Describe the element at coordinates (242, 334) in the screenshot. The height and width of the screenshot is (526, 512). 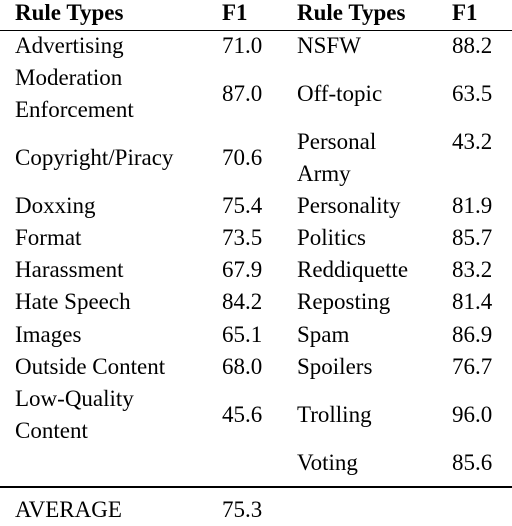
I see `left-f1-7: 65.1` at that location.